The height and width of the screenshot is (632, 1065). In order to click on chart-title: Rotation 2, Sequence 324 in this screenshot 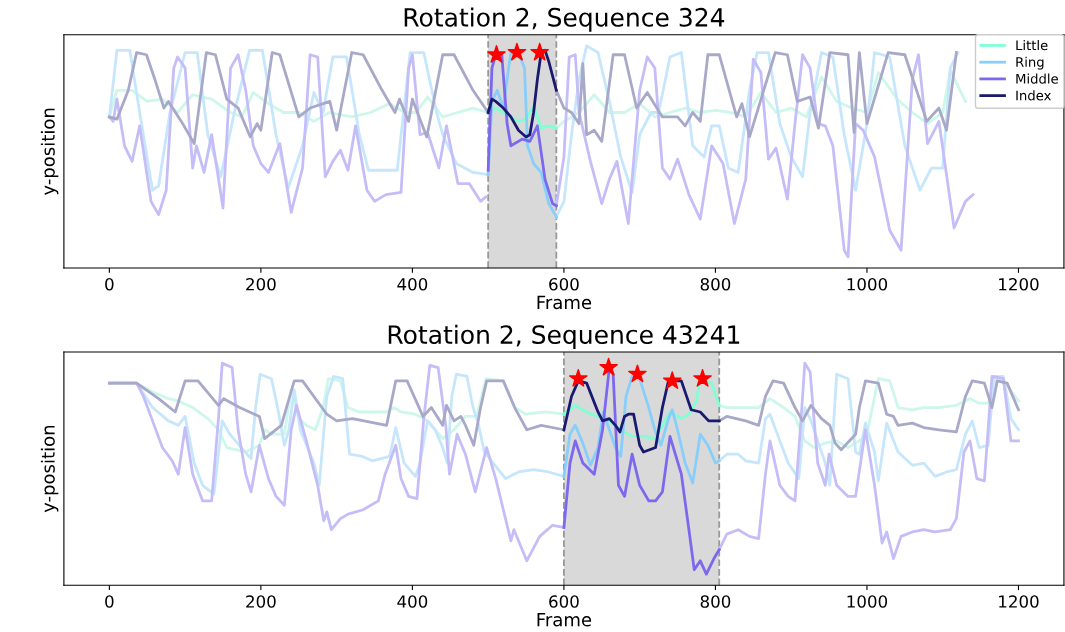, I will do `click(564, 19)`.